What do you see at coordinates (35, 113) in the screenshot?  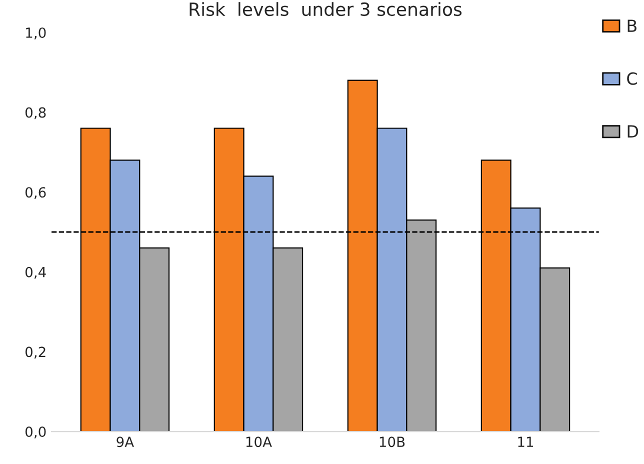 I see `y-tick-label: 0,8` at bounding box center [35, 113].